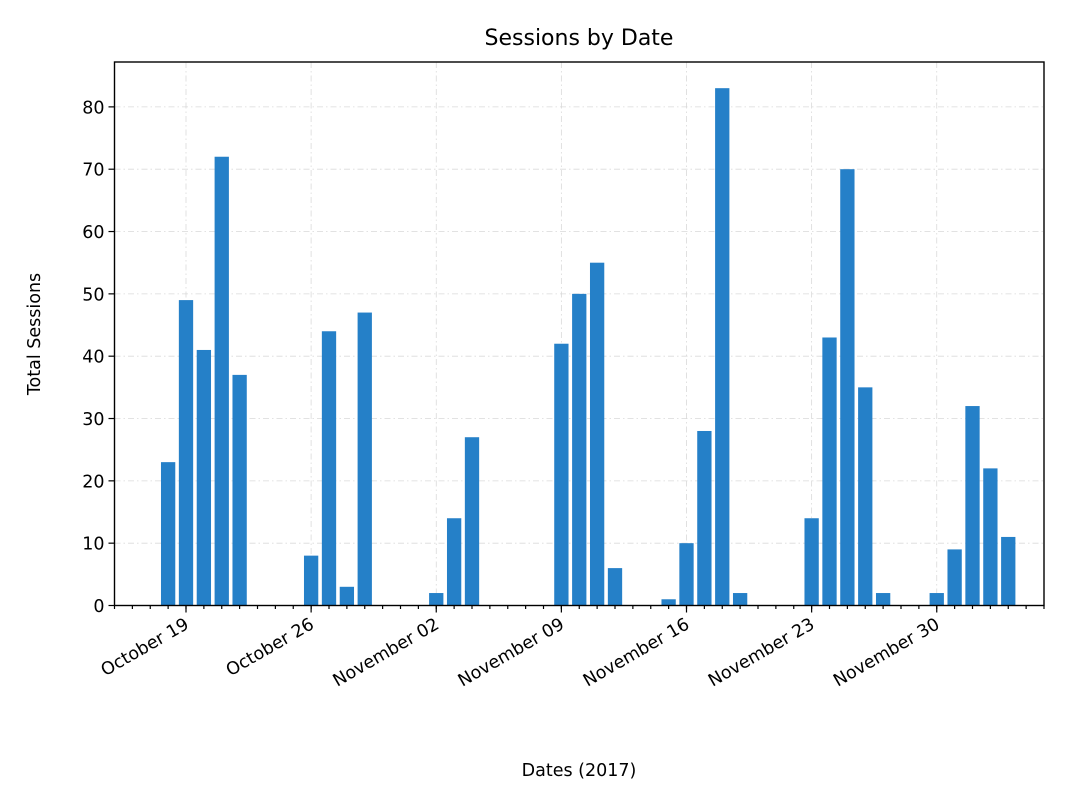  I want to click on x-tick-label: October 26, so click(270, 648).